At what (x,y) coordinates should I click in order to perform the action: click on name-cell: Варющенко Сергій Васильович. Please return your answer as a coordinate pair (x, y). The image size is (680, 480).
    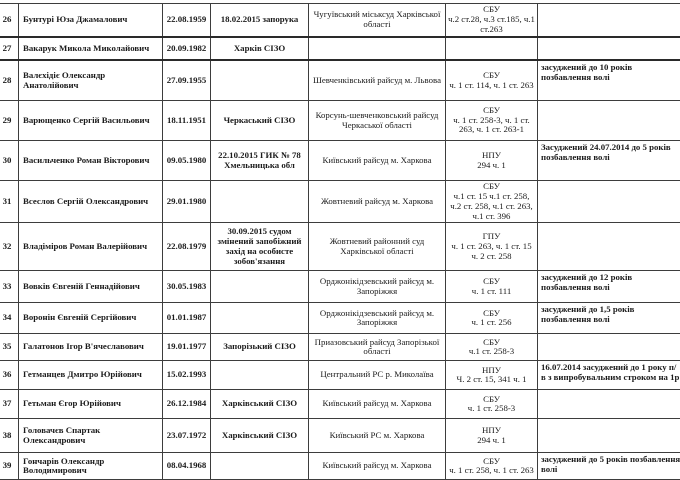
    Looking at the image, I should click on (91, 121).